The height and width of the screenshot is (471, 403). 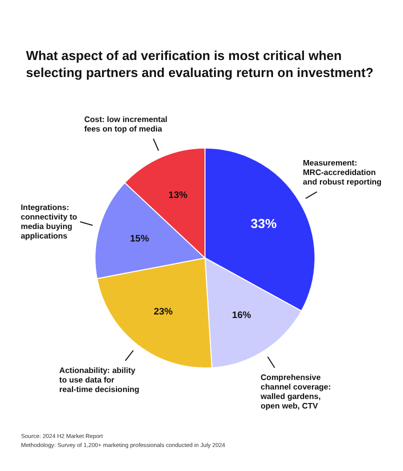 What do you see at coordinates (242, 316) in the screenshot?
I see `data-label: 16%` at bounding box center [242, 316].